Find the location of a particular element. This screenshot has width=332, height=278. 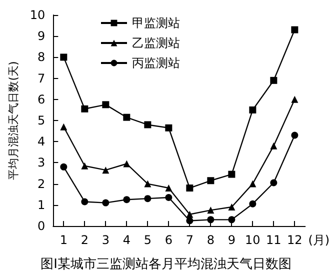

legend-label: 甲监测站 is located at coordinates (156, 23).